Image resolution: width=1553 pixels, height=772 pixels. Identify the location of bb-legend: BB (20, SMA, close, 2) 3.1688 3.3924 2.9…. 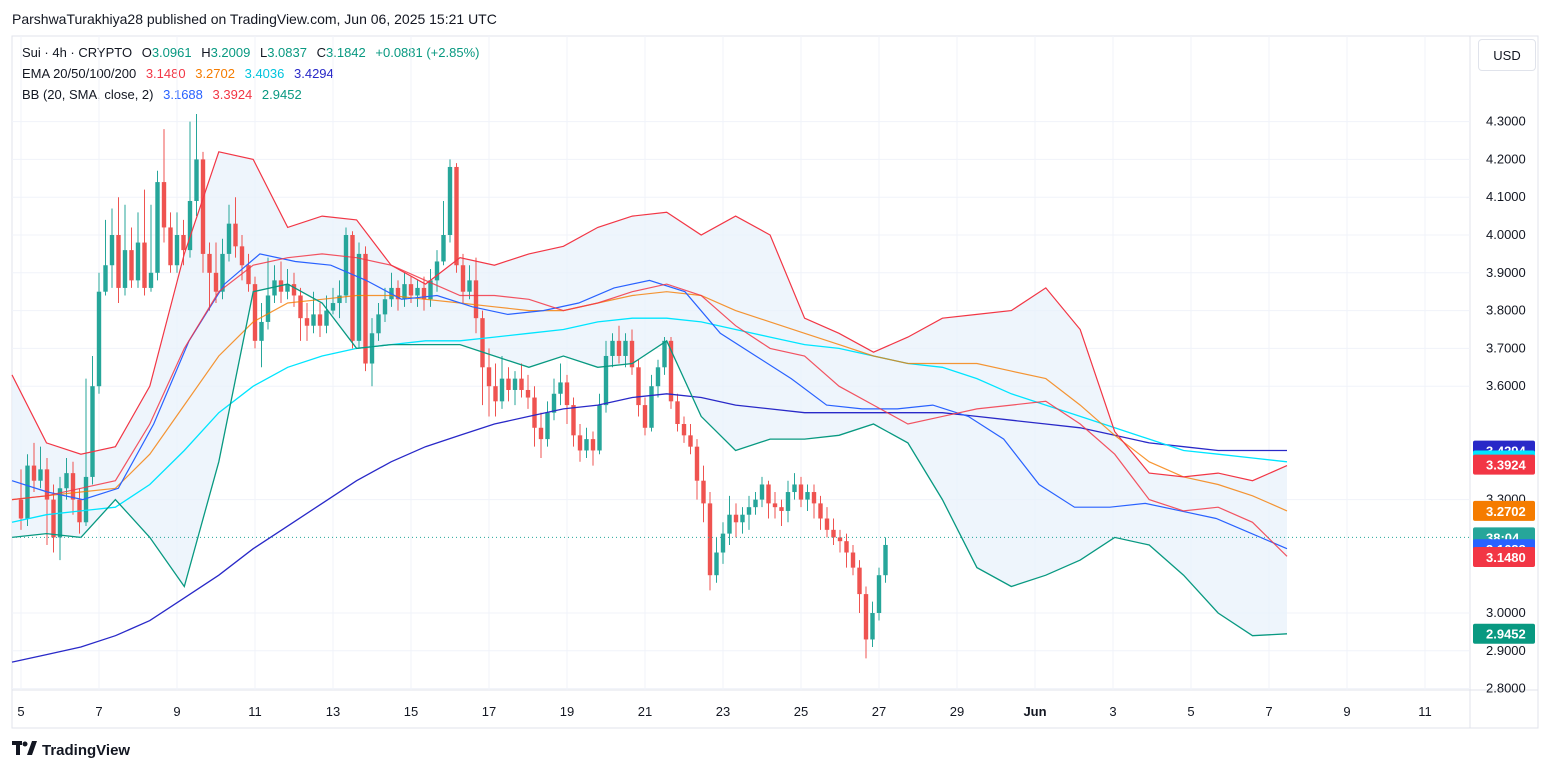
(165, 94).